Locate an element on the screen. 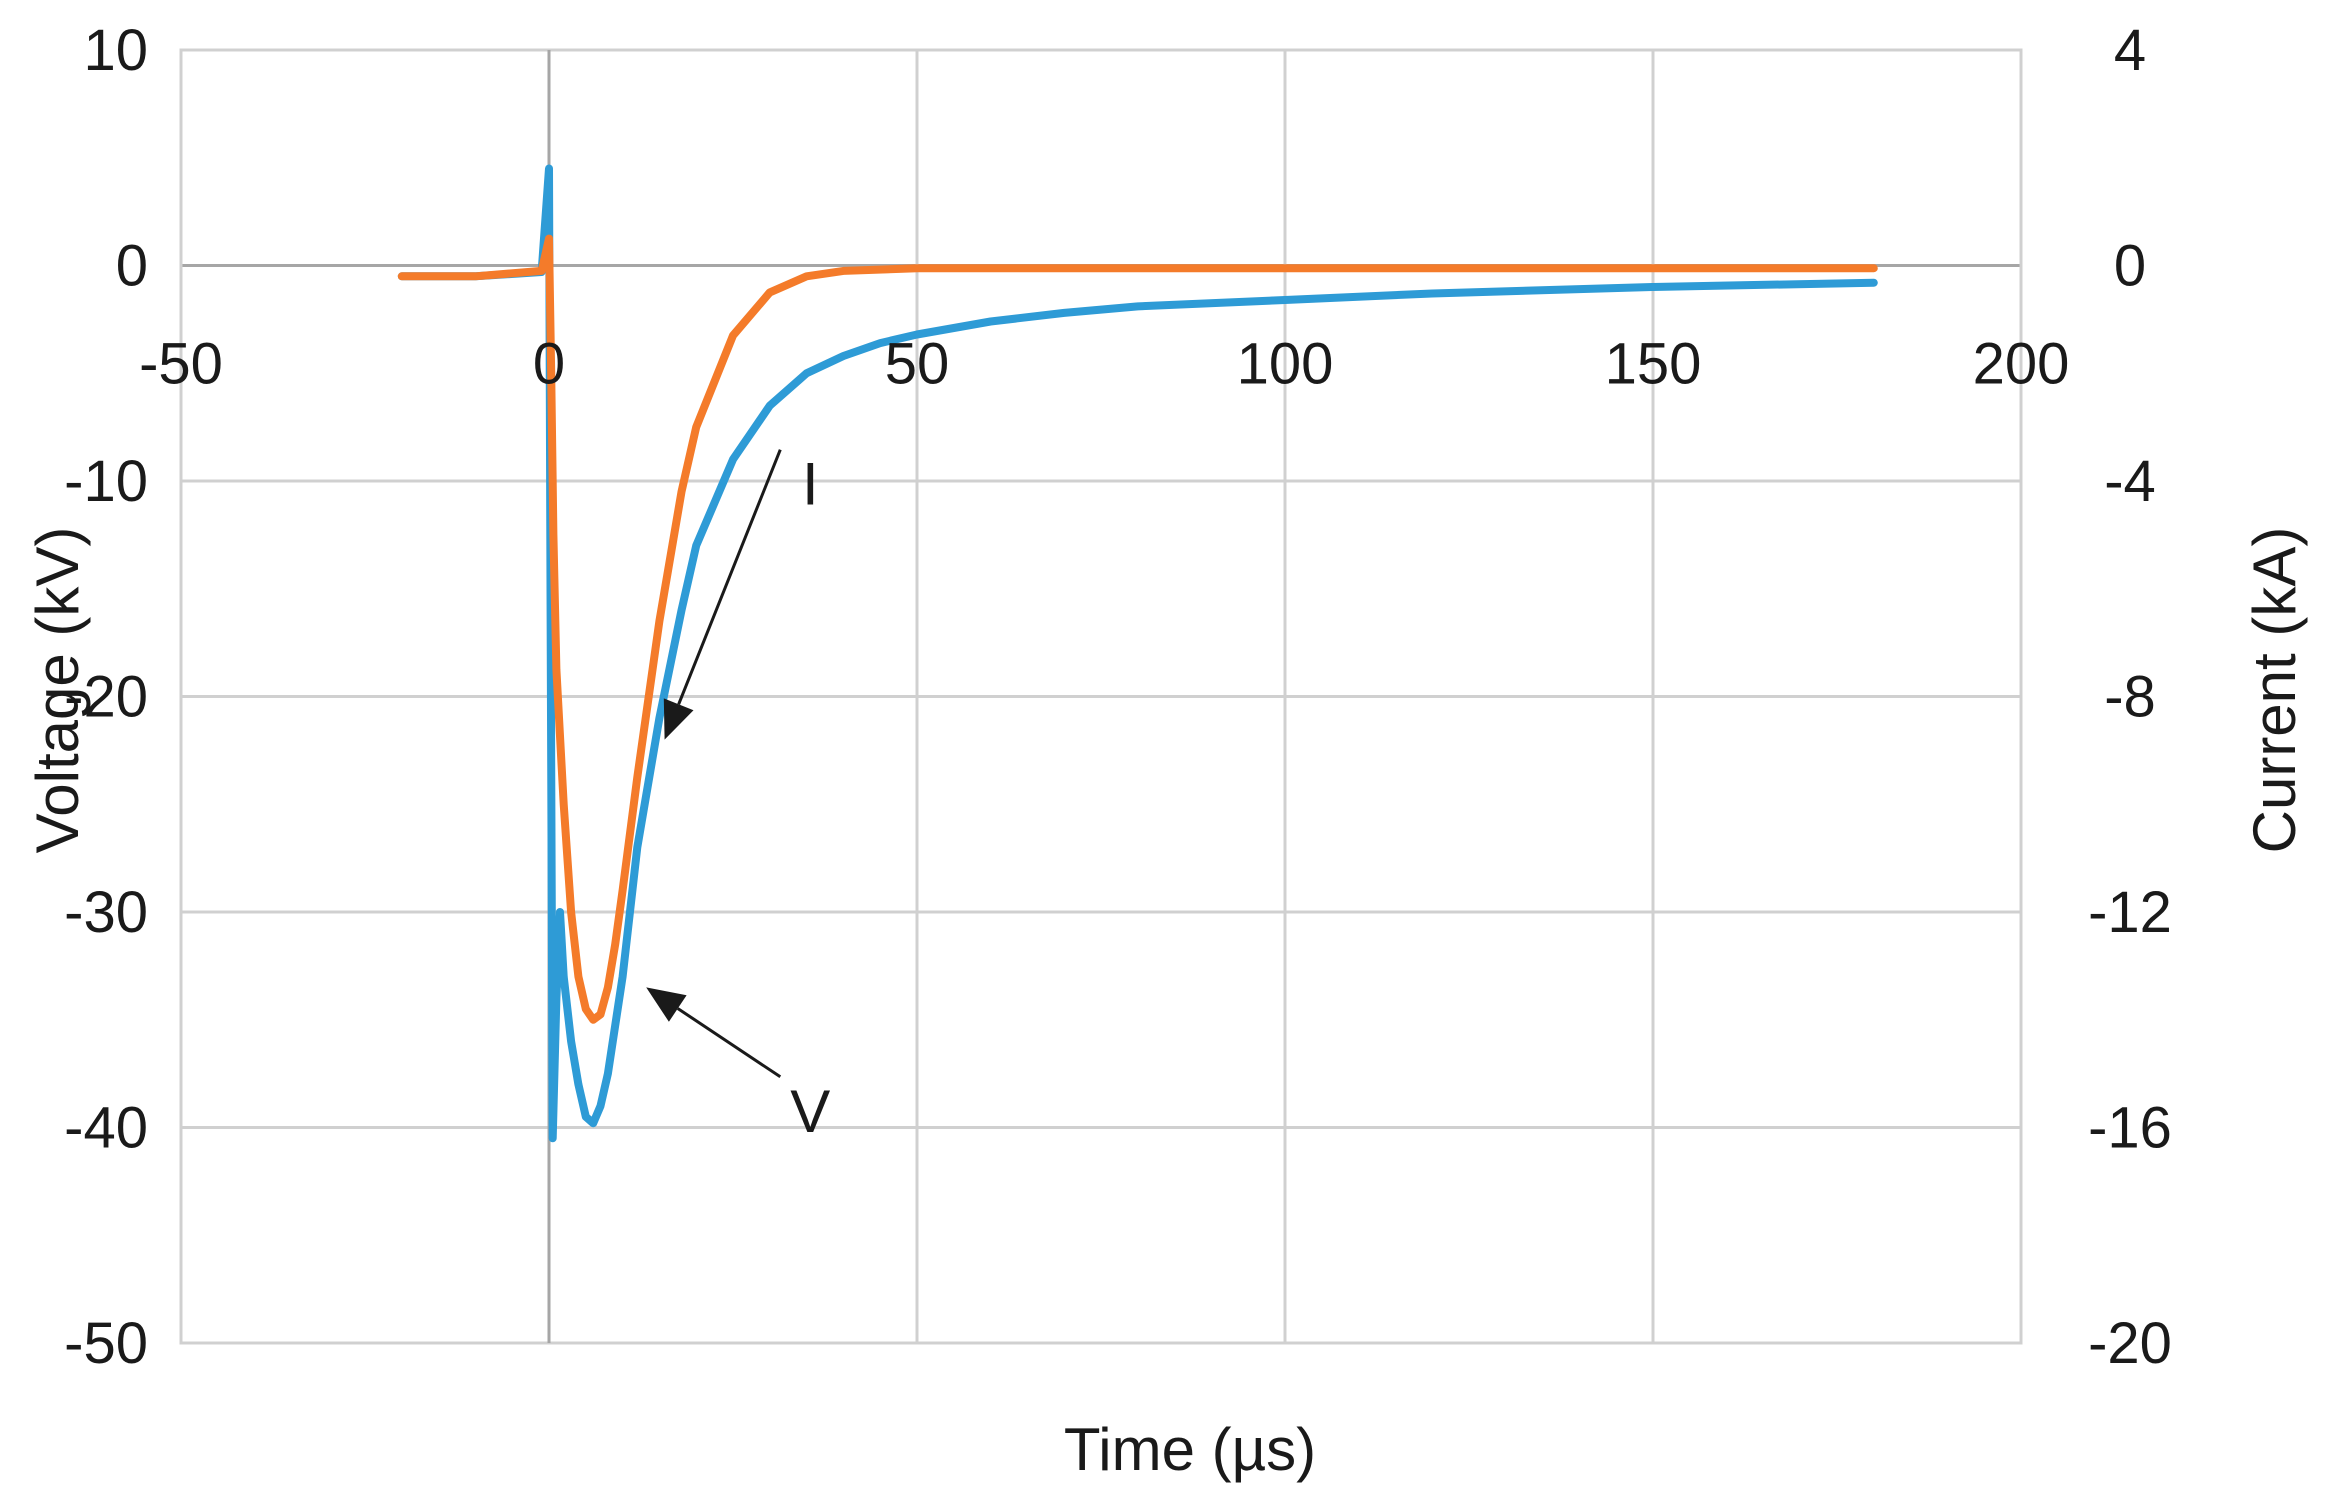  y-right-tick-label: -4 is located at coordinates (2130, 481).